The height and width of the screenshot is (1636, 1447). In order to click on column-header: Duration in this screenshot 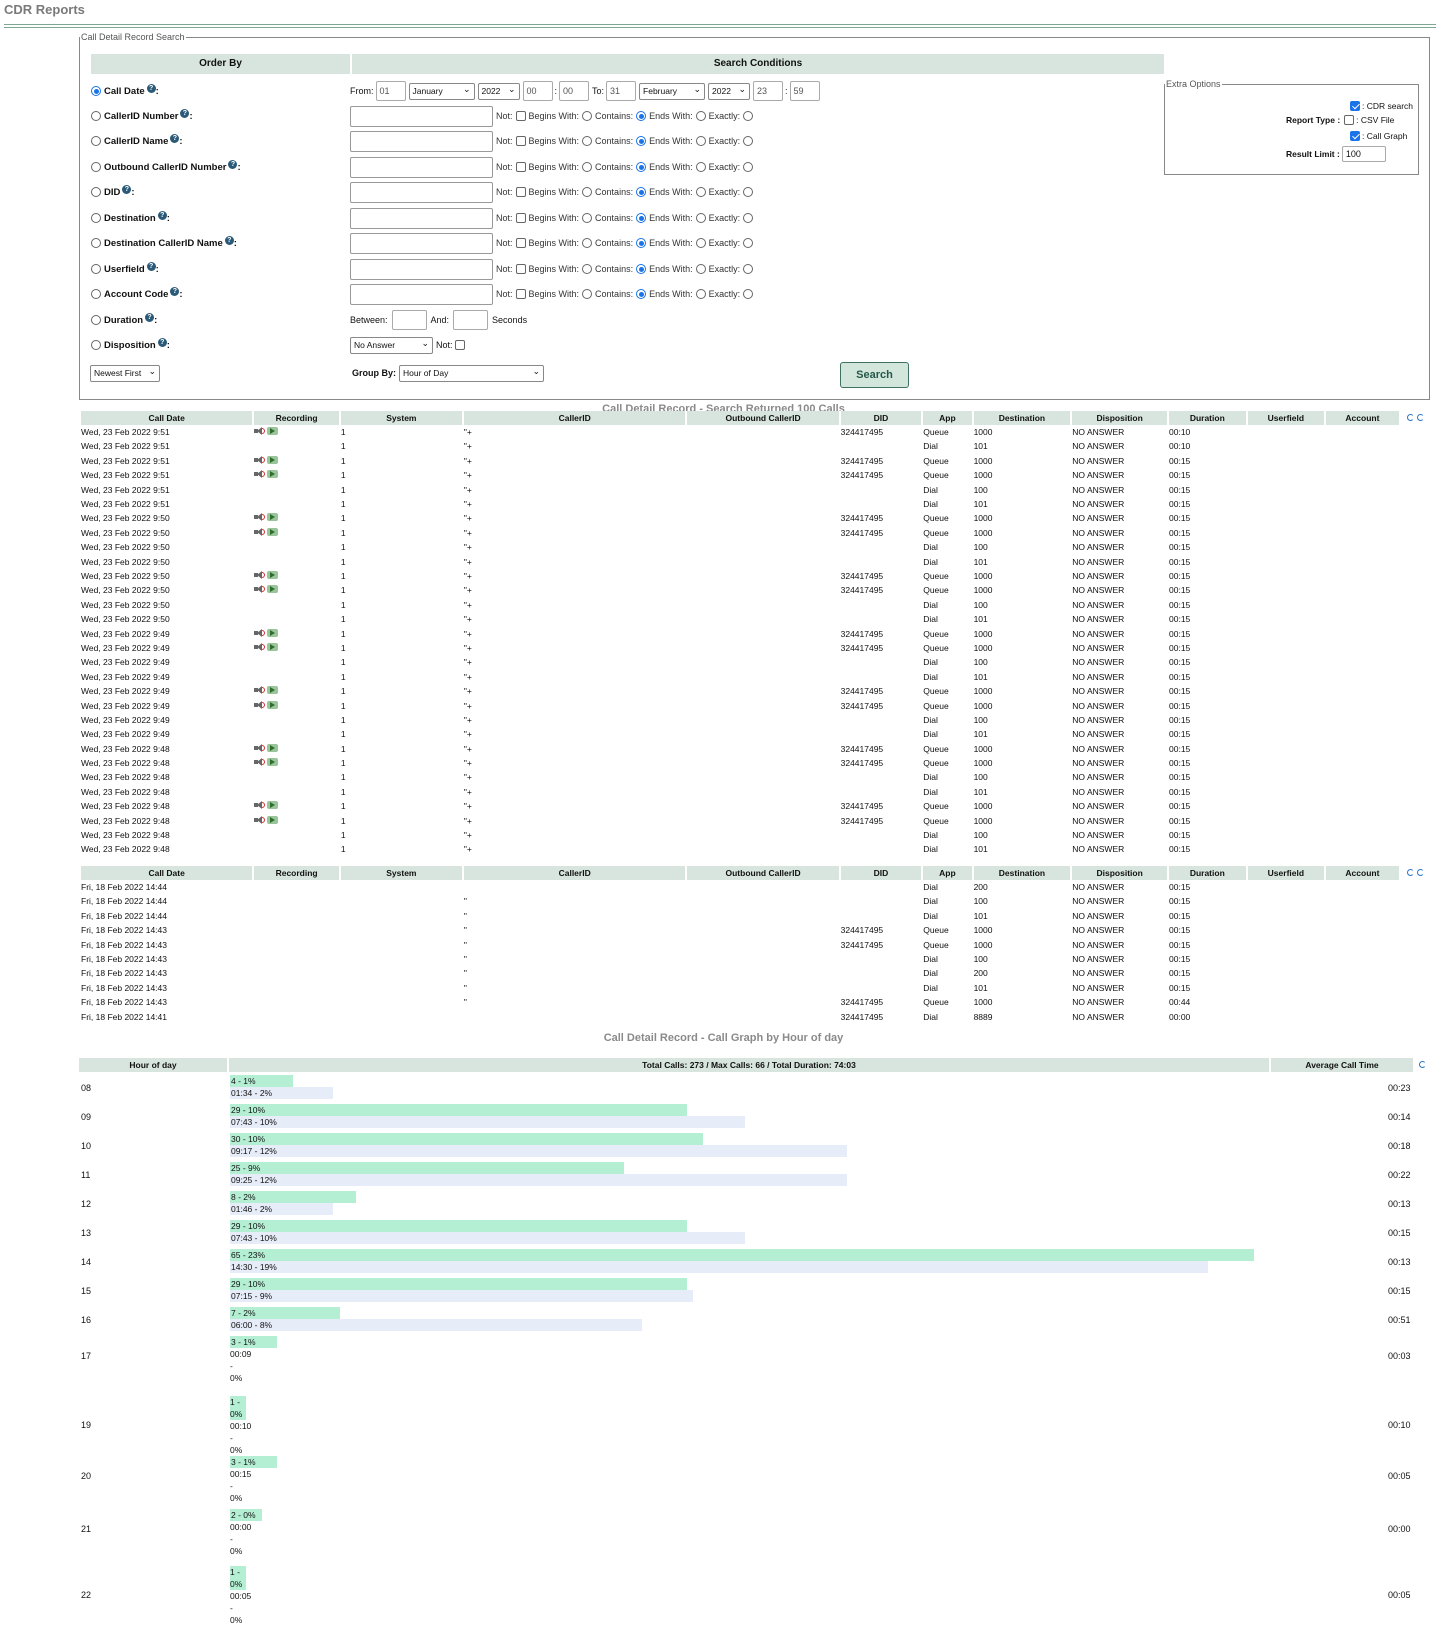, I will do `click(1207, 418)`.